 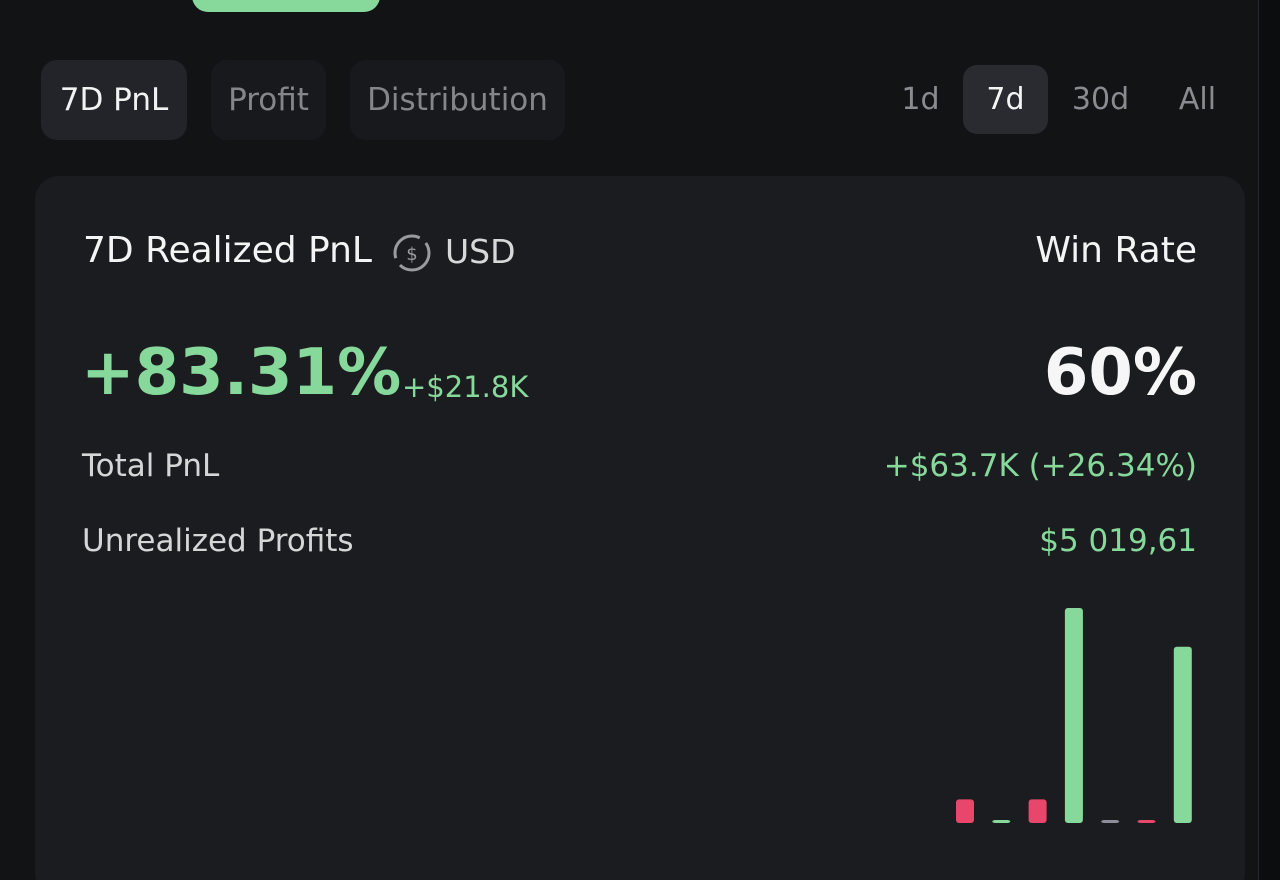 I want to click on chart-tab: Profit, so click(x=268, y=100).